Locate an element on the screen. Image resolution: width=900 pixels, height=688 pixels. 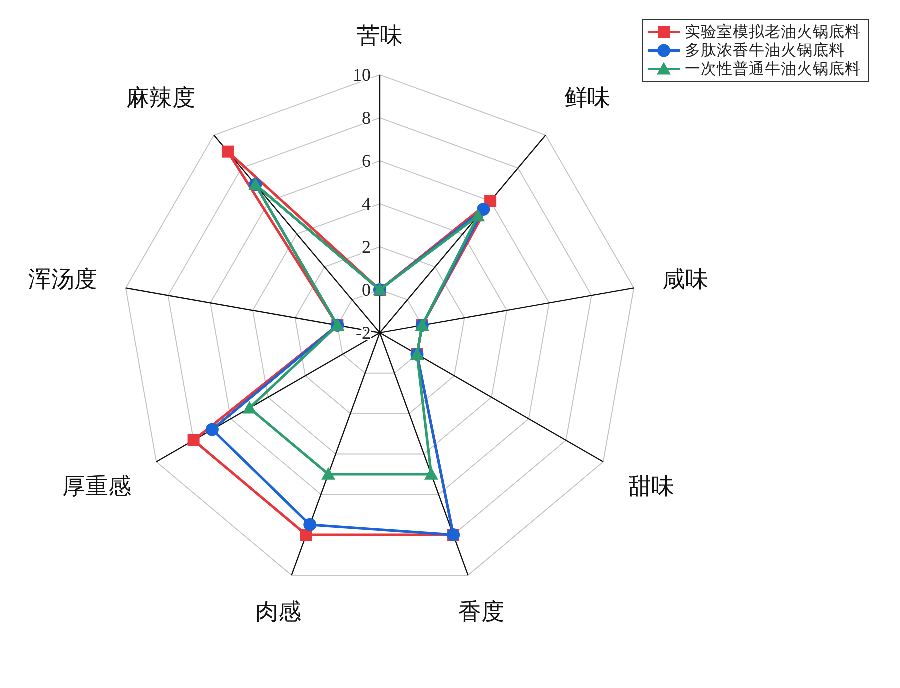
category-label: 香度 is located at coordinates (481, 612).